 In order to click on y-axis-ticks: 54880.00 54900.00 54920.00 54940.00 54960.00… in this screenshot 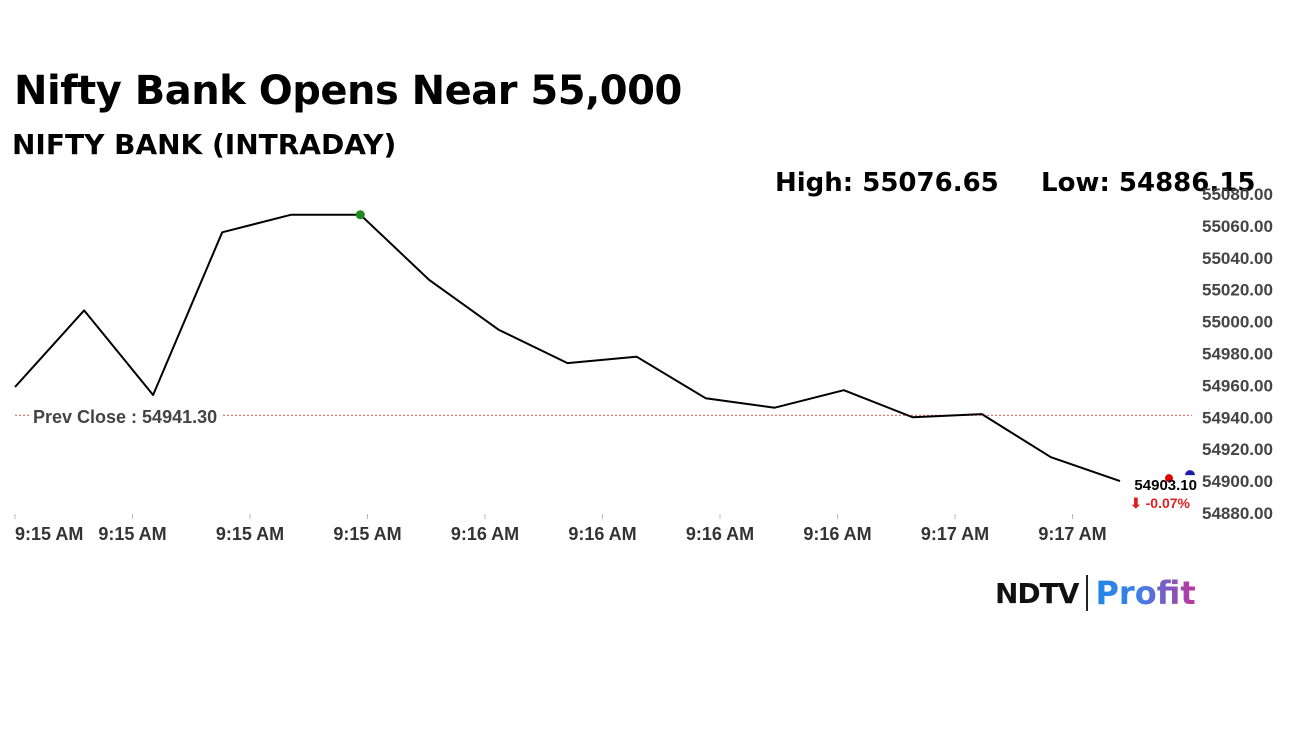, I will do `click(1237, 354)`.